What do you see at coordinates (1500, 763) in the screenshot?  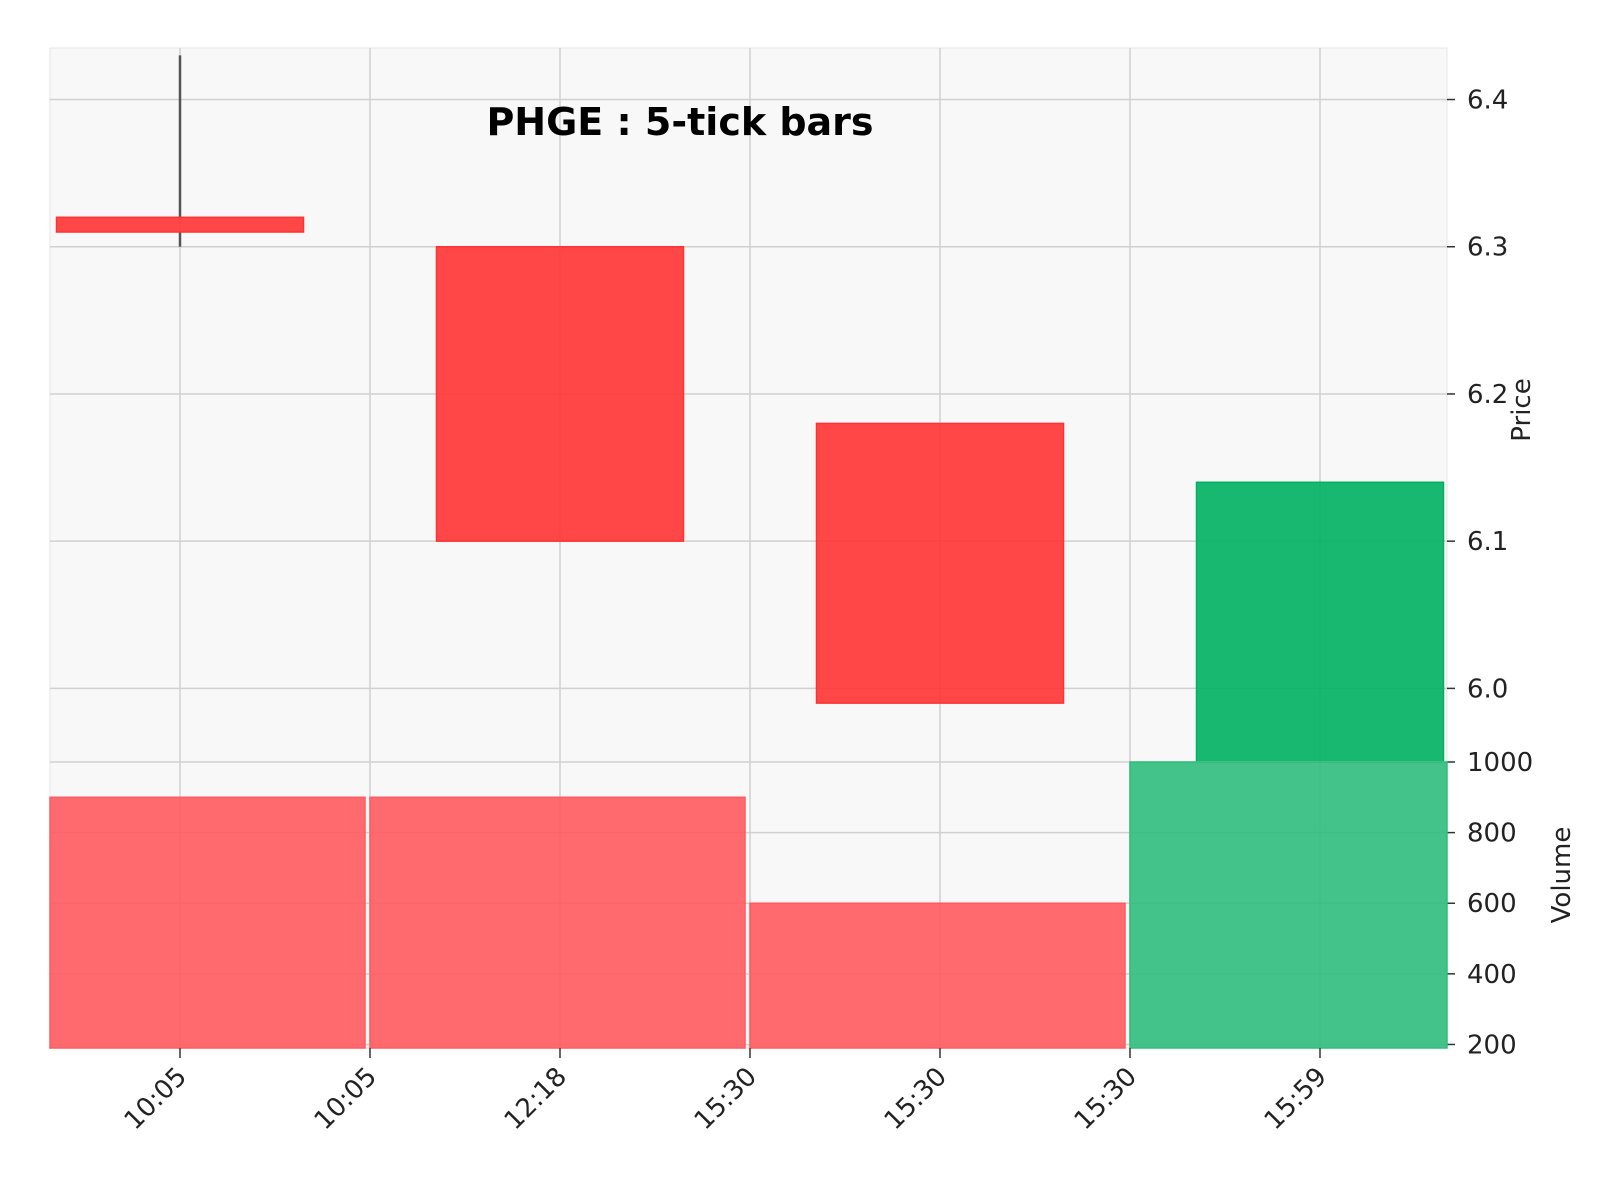 I see `volume-tick-label: 1000` at bounding box center [1500, 763].